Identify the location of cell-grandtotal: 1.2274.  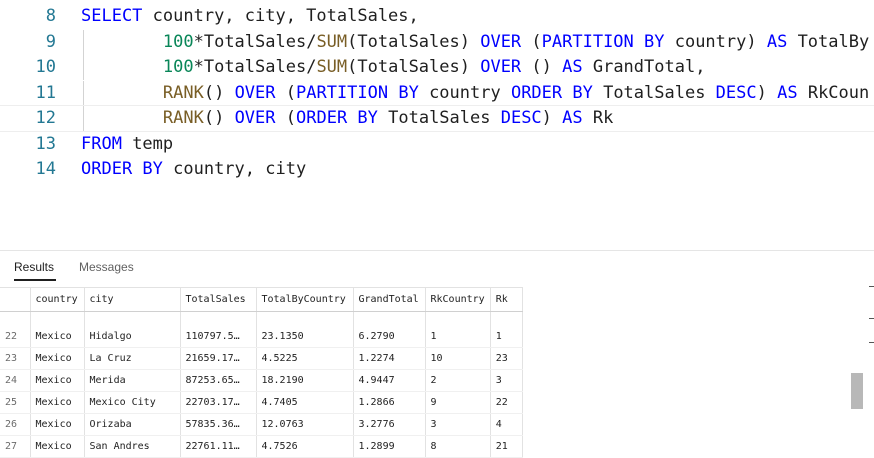
(389, 358).